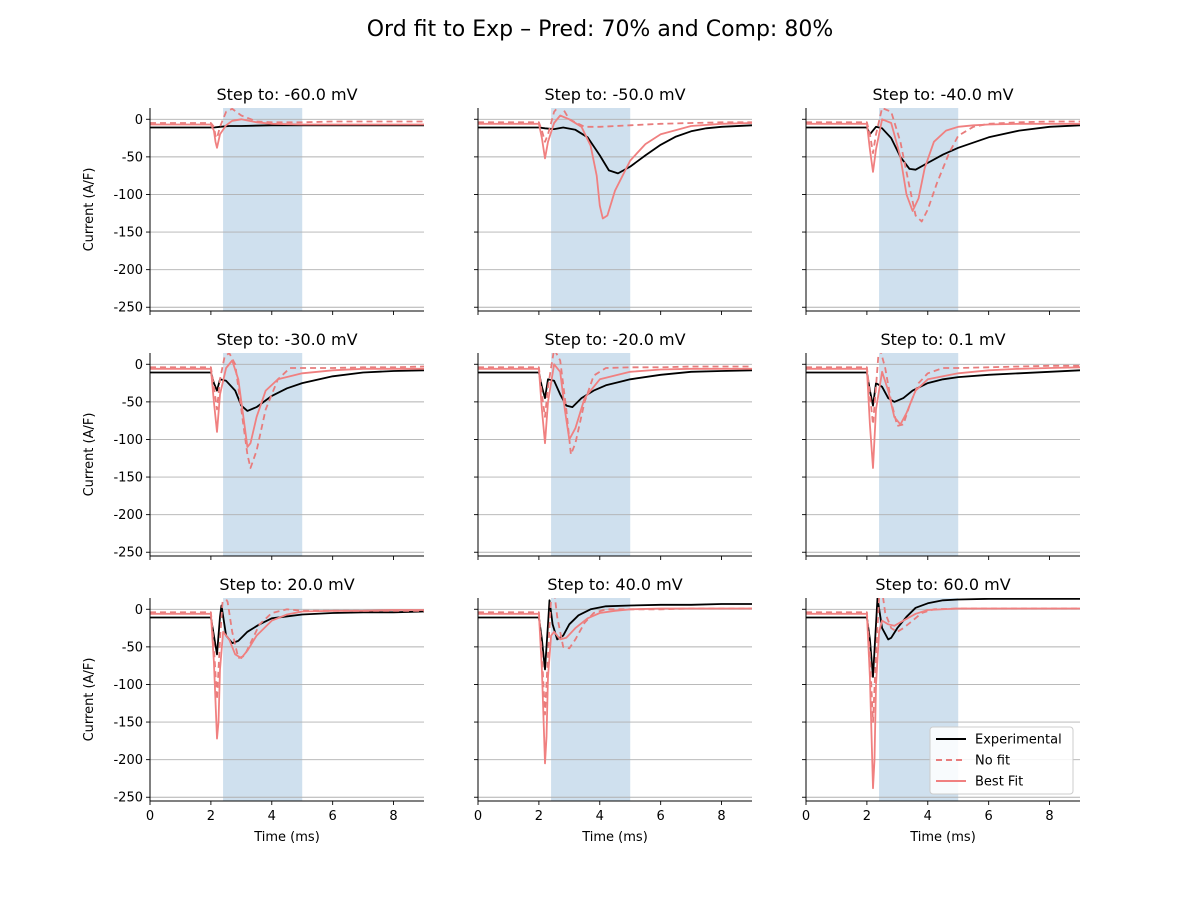 This screenshot has width=1200, height=900. I want to click on panel-title: Step to: -60.0 mV, so click(286, 94).